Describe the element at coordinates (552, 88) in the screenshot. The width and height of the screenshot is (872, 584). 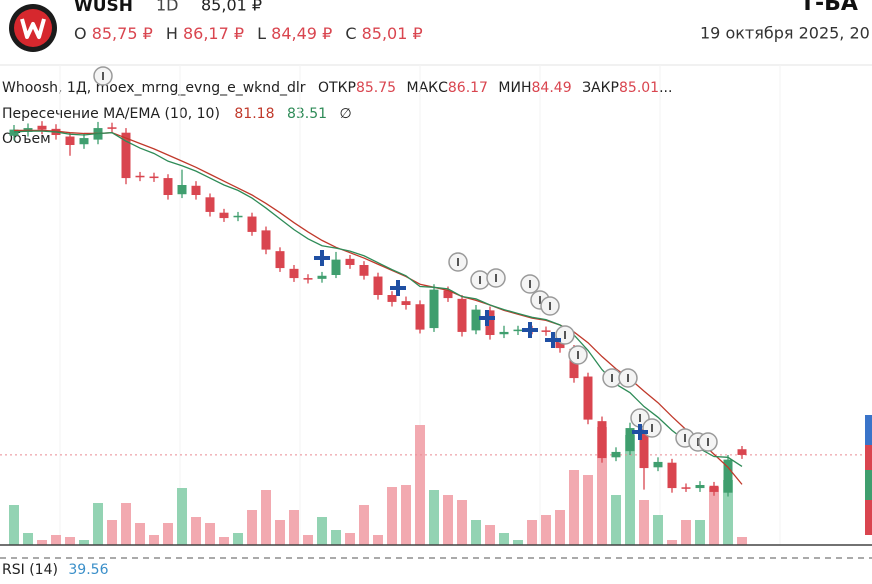
I see `ohlc-value: 84.49` at that location.